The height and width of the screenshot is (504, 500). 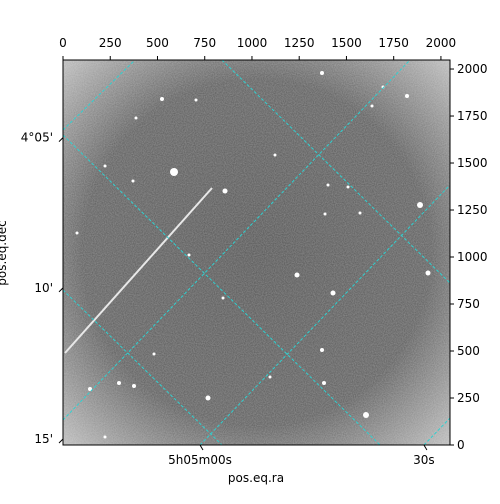 I want to click on world-x-tick-label: 30s, so click(x=424, y=460).